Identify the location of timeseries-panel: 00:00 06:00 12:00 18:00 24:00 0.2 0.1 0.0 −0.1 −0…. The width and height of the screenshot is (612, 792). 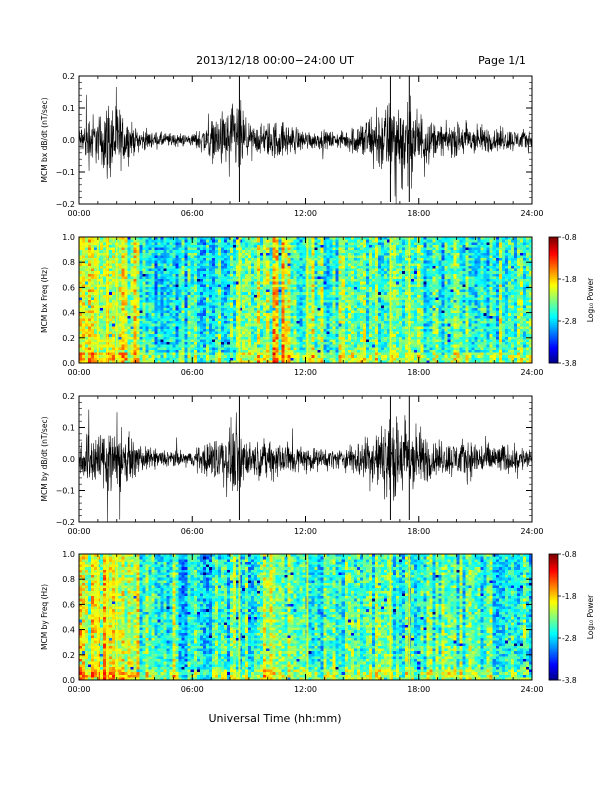
(292, 464).